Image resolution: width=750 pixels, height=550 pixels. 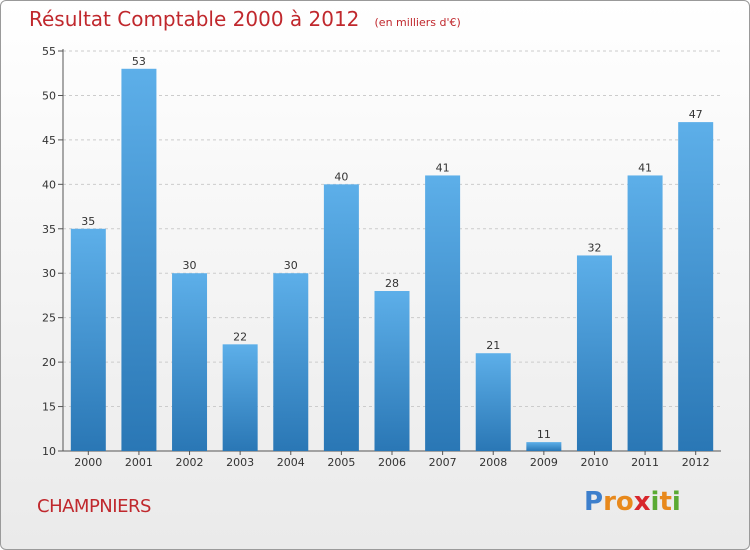 I want to click on logo-letter: o, so click(x=624, y=502).